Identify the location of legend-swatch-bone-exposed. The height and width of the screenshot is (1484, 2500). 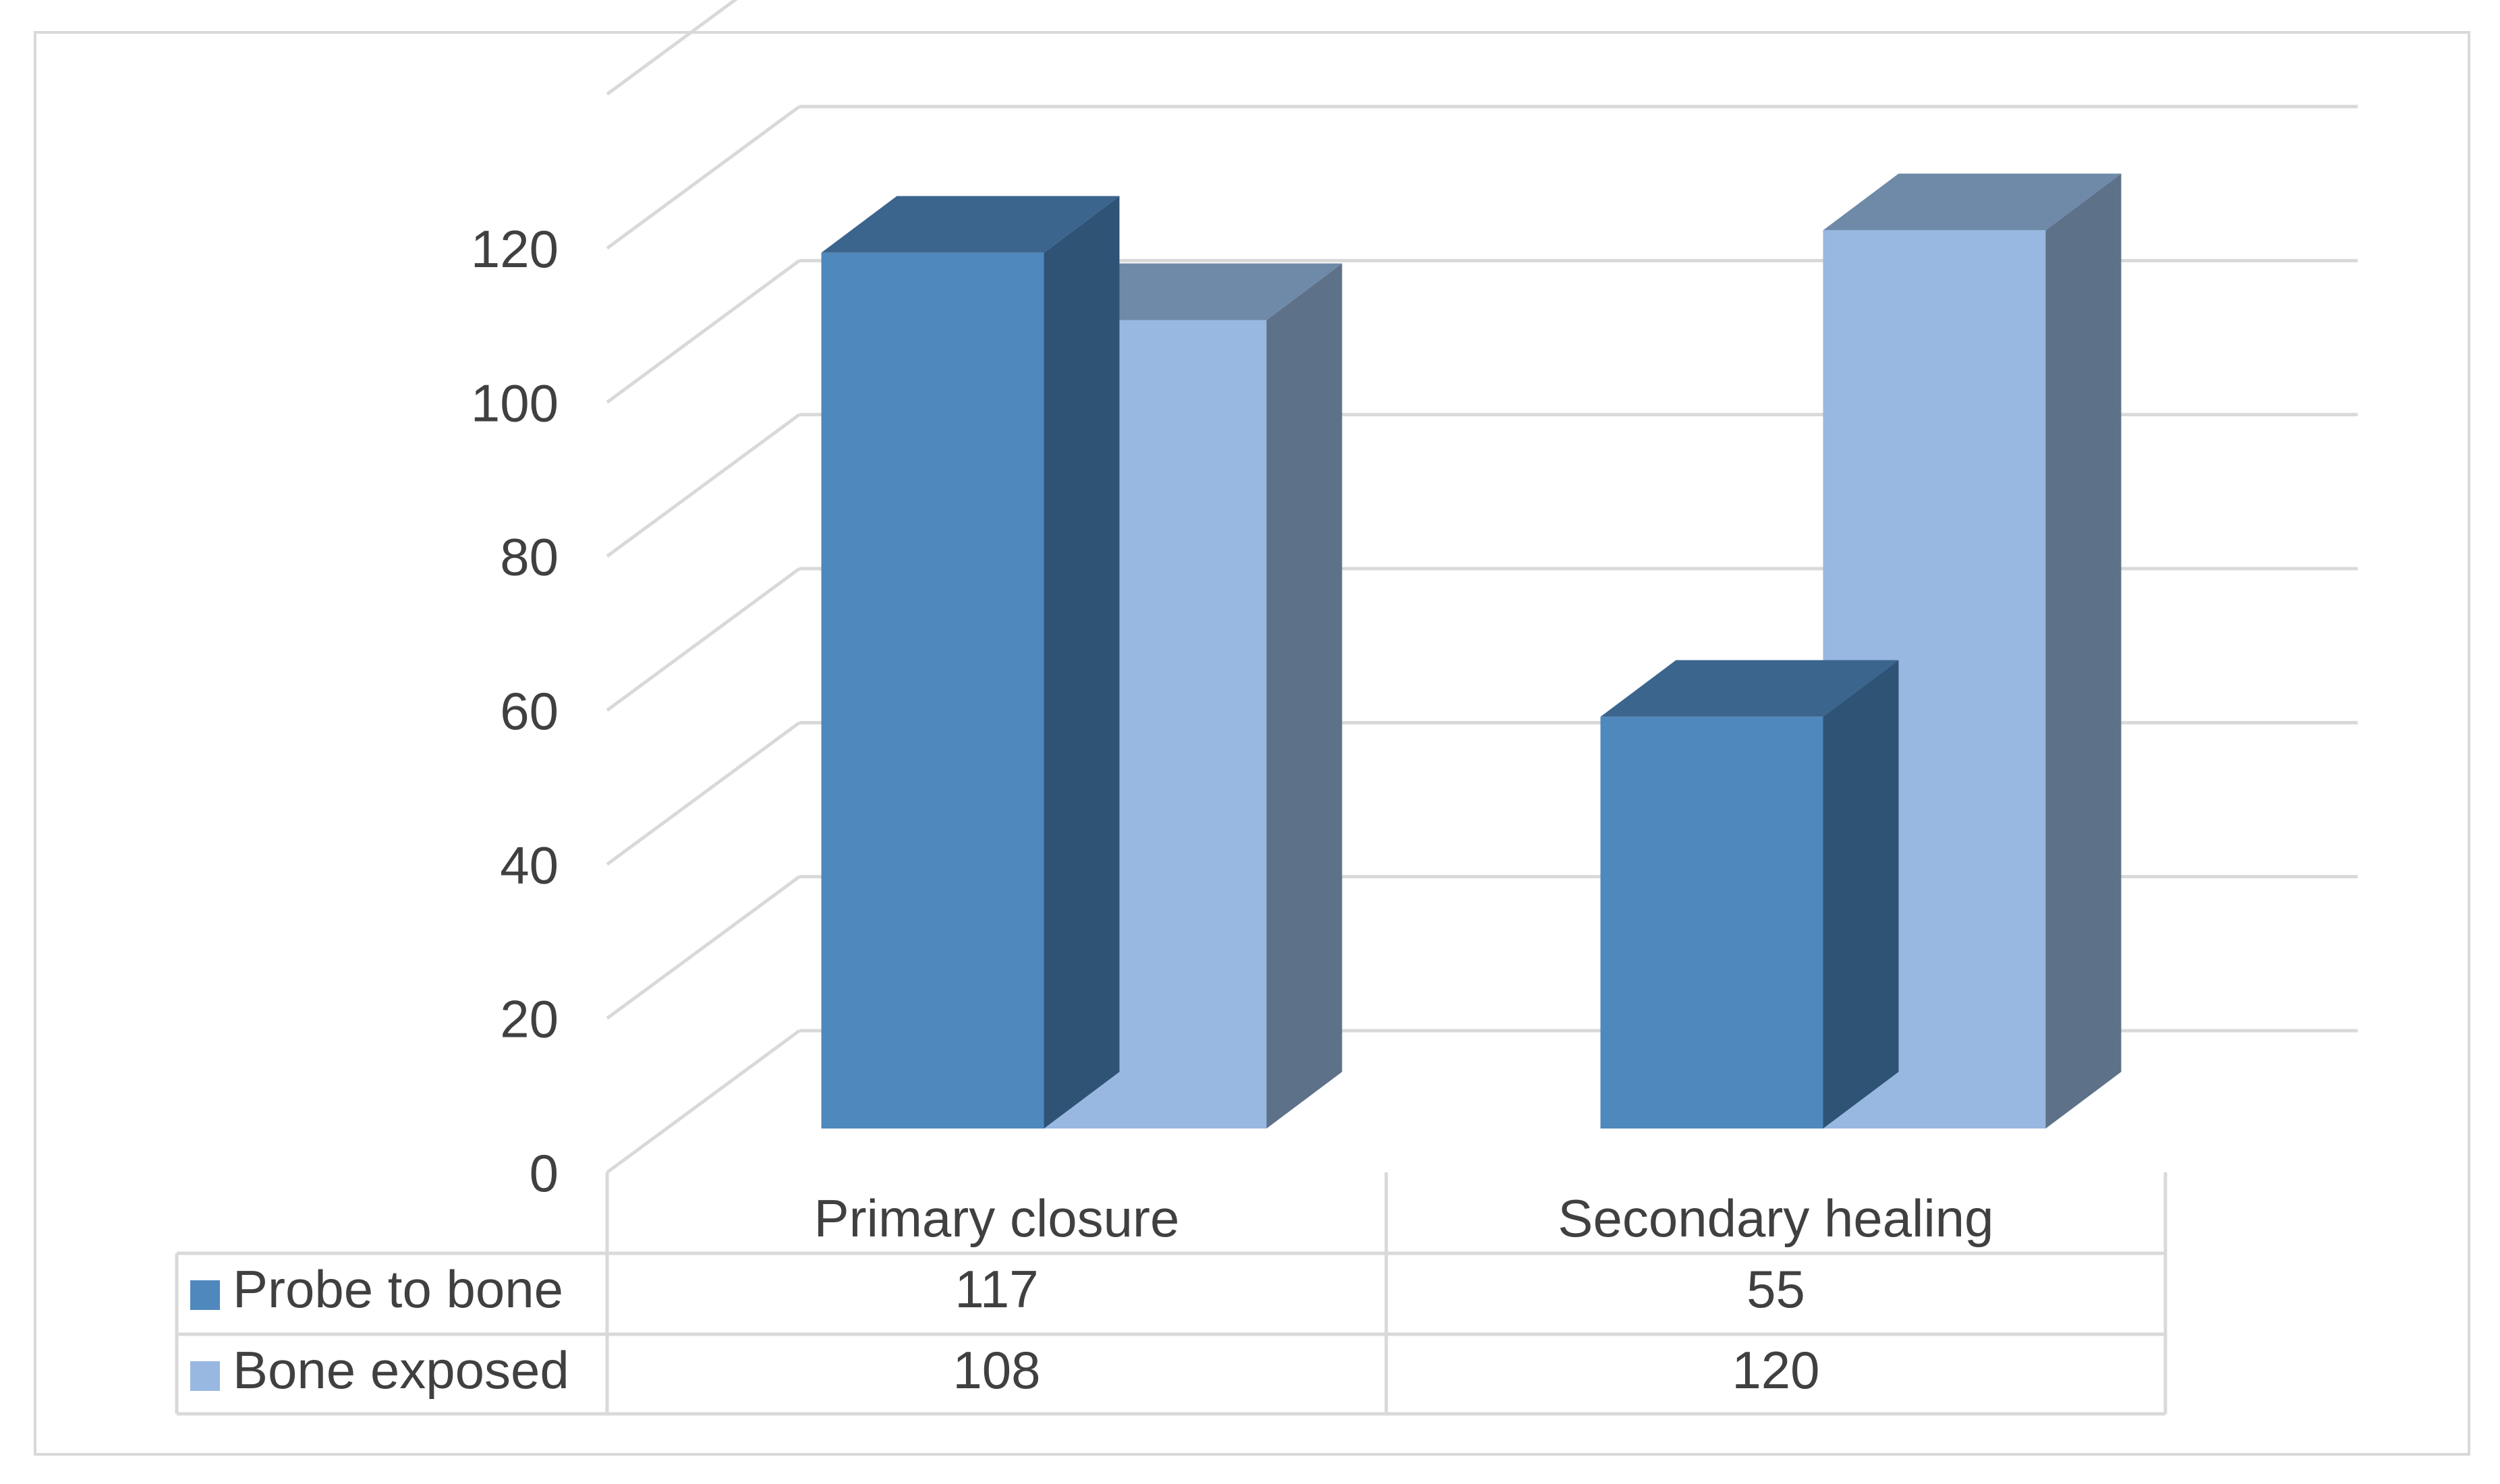
(205, 1376).